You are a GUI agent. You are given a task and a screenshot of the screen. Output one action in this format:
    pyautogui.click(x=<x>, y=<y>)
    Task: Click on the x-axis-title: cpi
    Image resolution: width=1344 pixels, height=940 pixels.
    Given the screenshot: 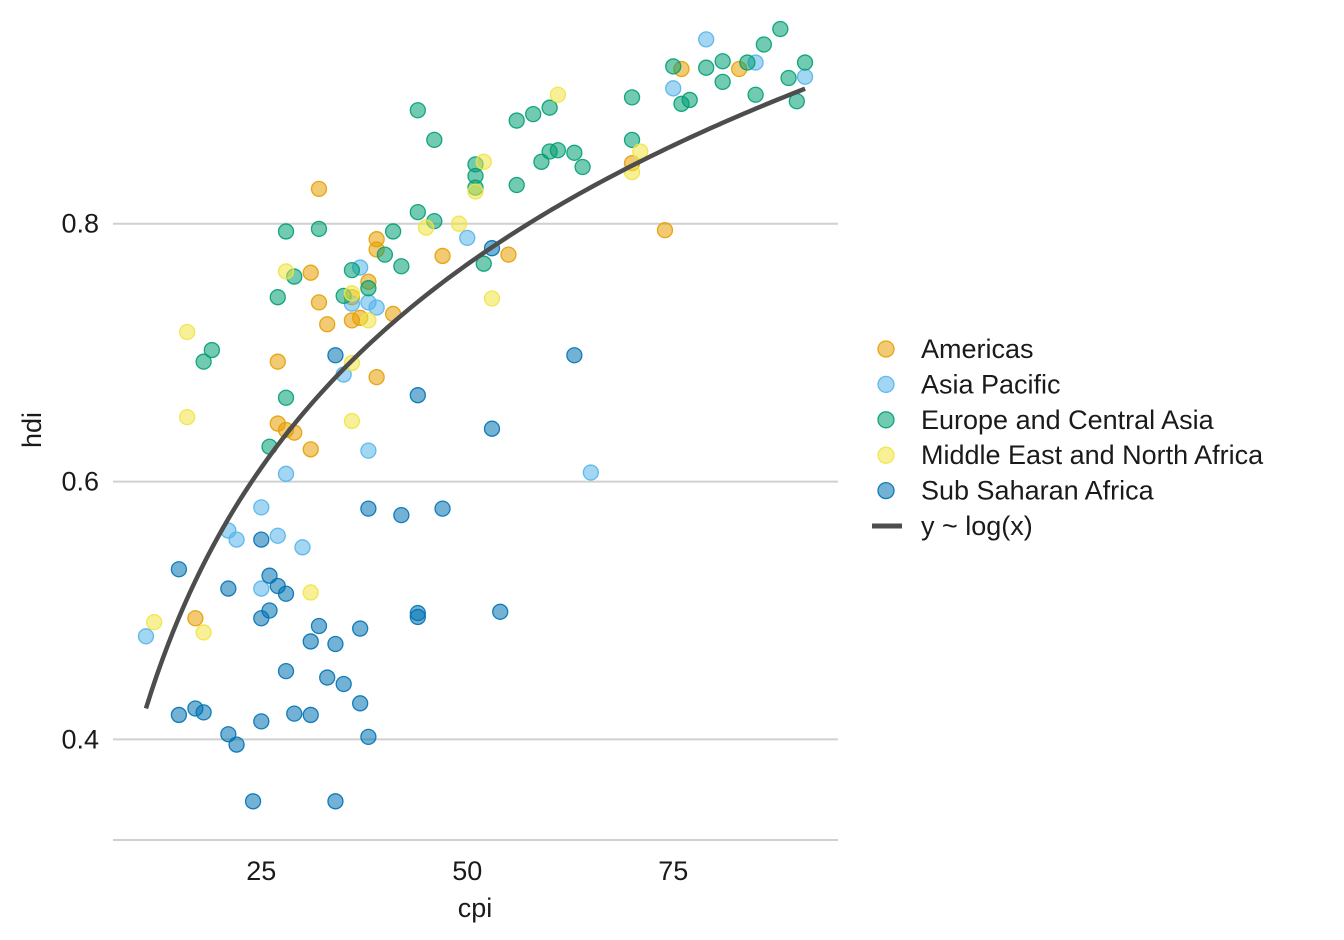 What is the action you would take?
    pyautogui.click(x=475, y=908)
    